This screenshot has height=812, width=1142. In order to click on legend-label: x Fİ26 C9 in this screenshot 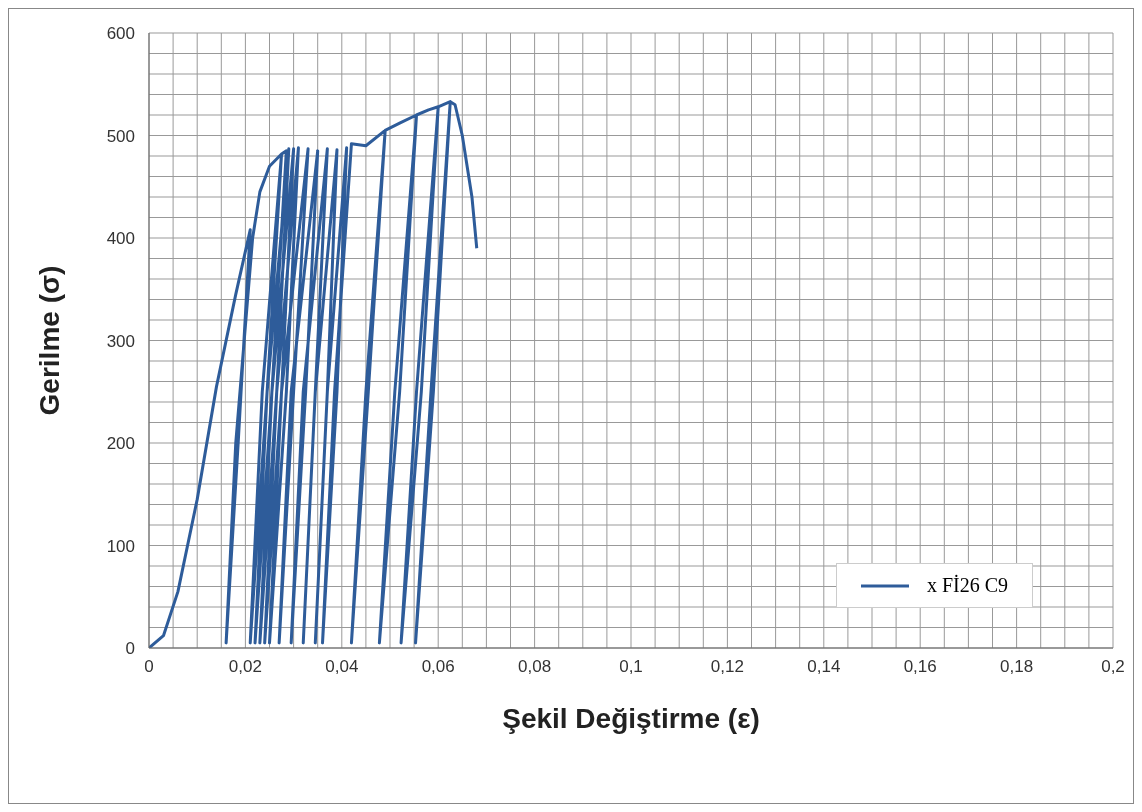, I will do `click(967, 585)`.